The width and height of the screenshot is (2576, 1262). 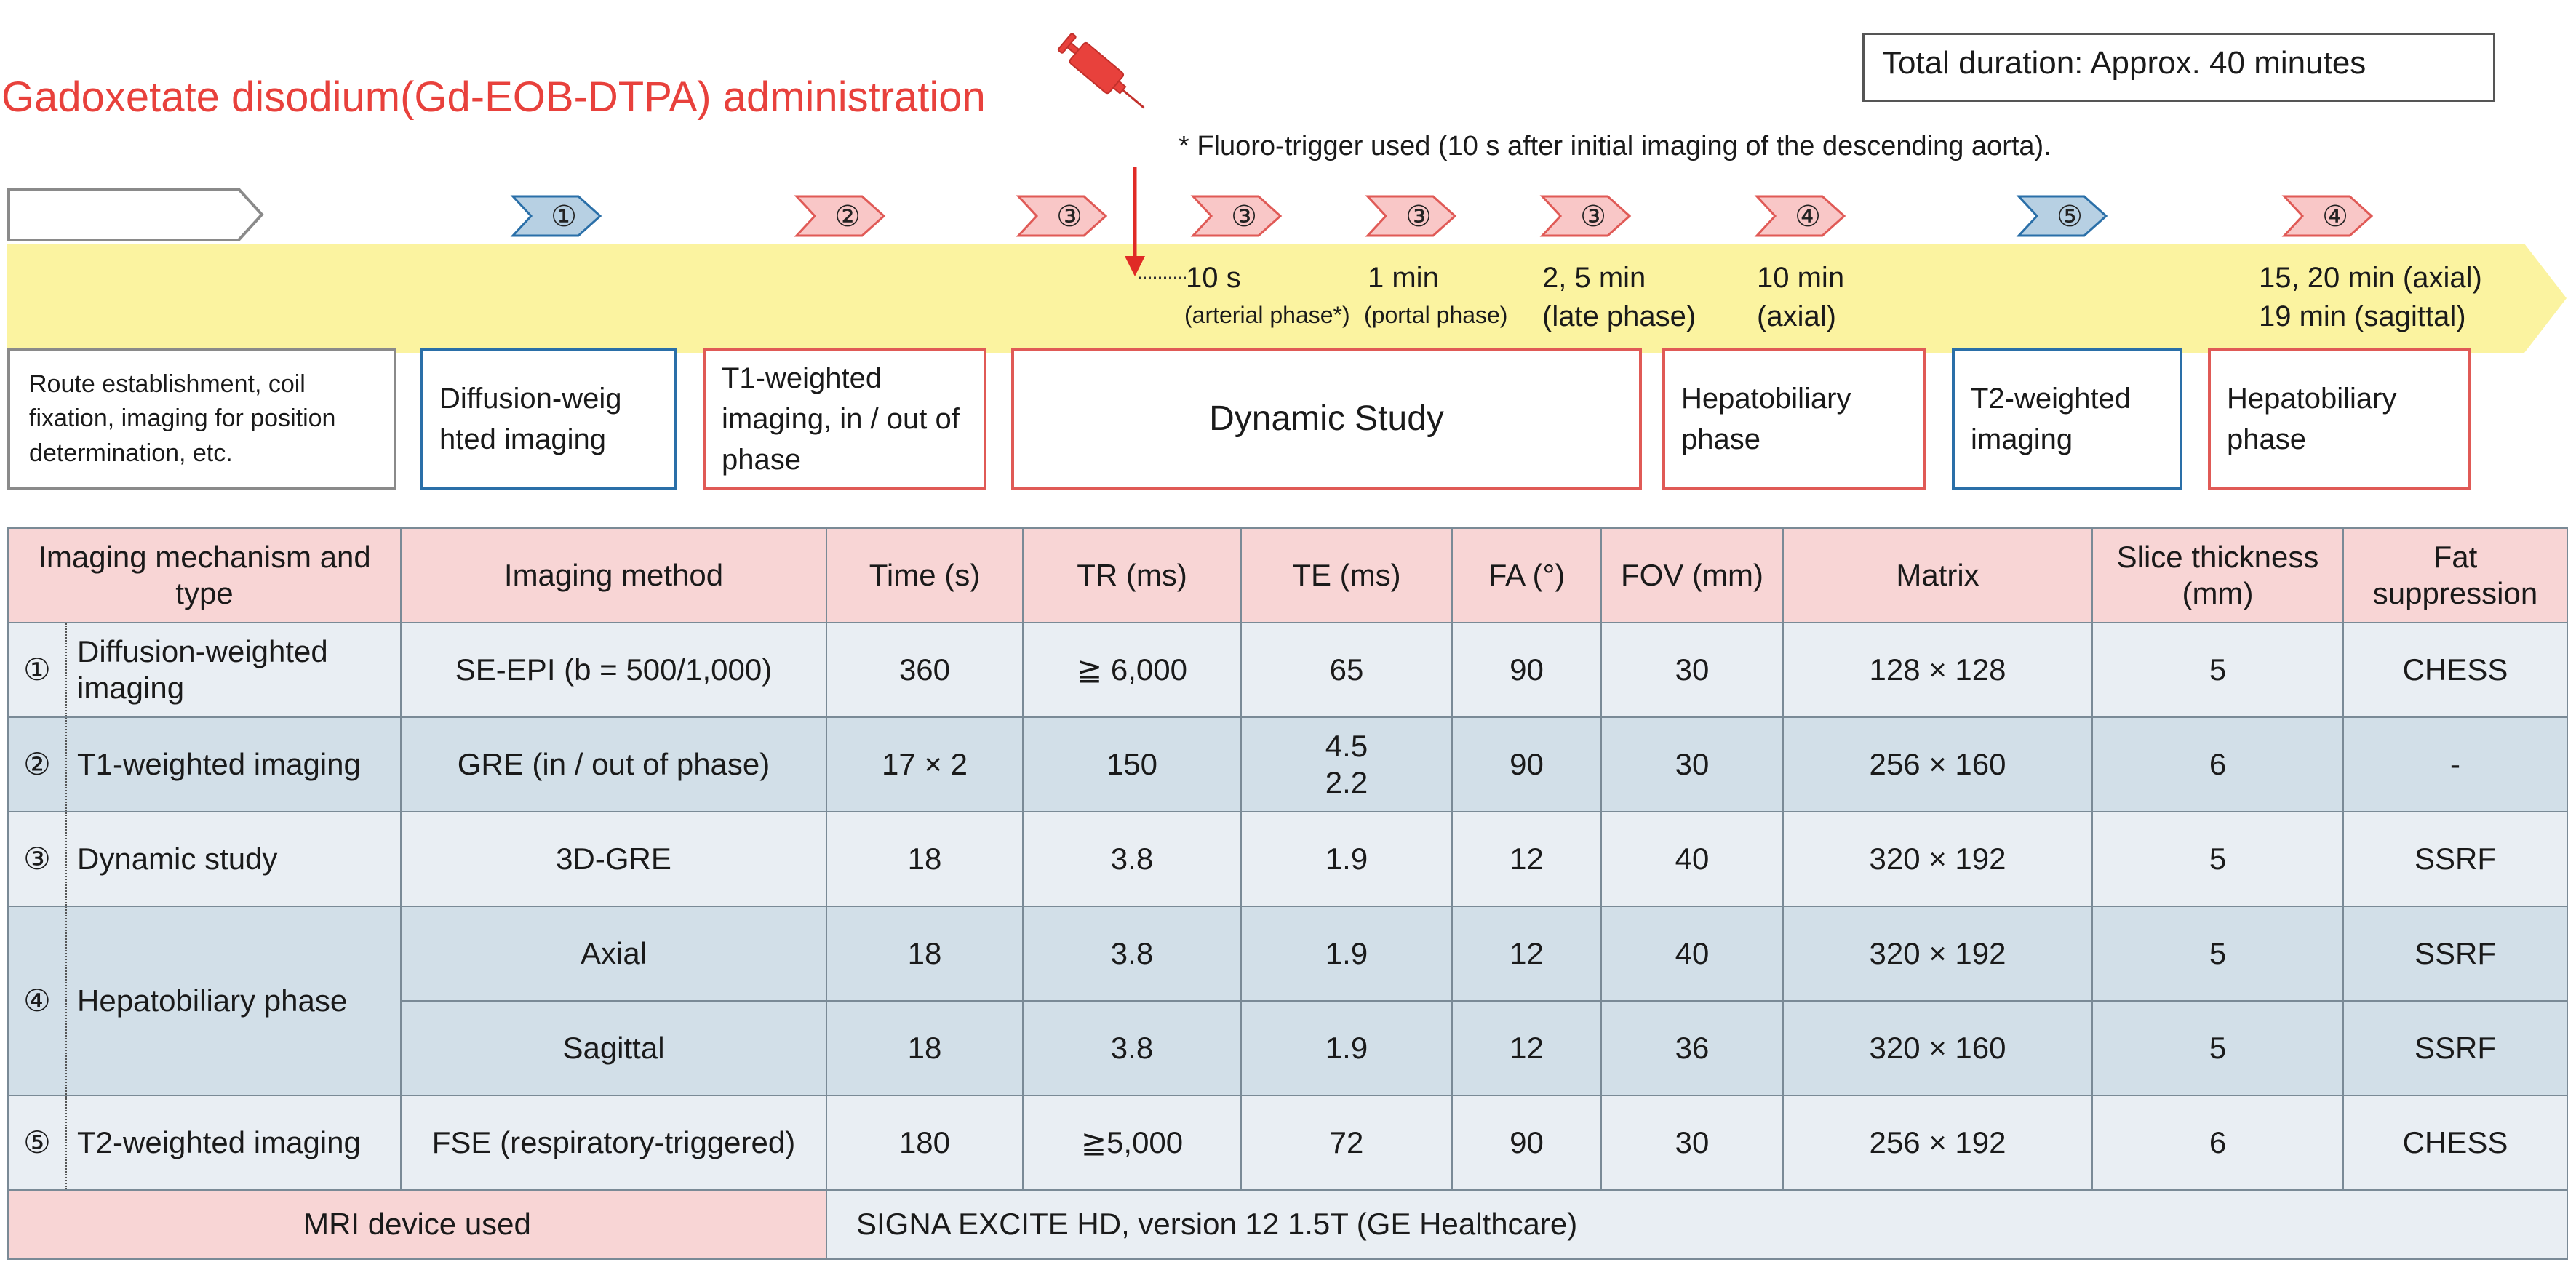 I want to click on row-method: GRE (in / out of phase), so click(x=613, y=764).